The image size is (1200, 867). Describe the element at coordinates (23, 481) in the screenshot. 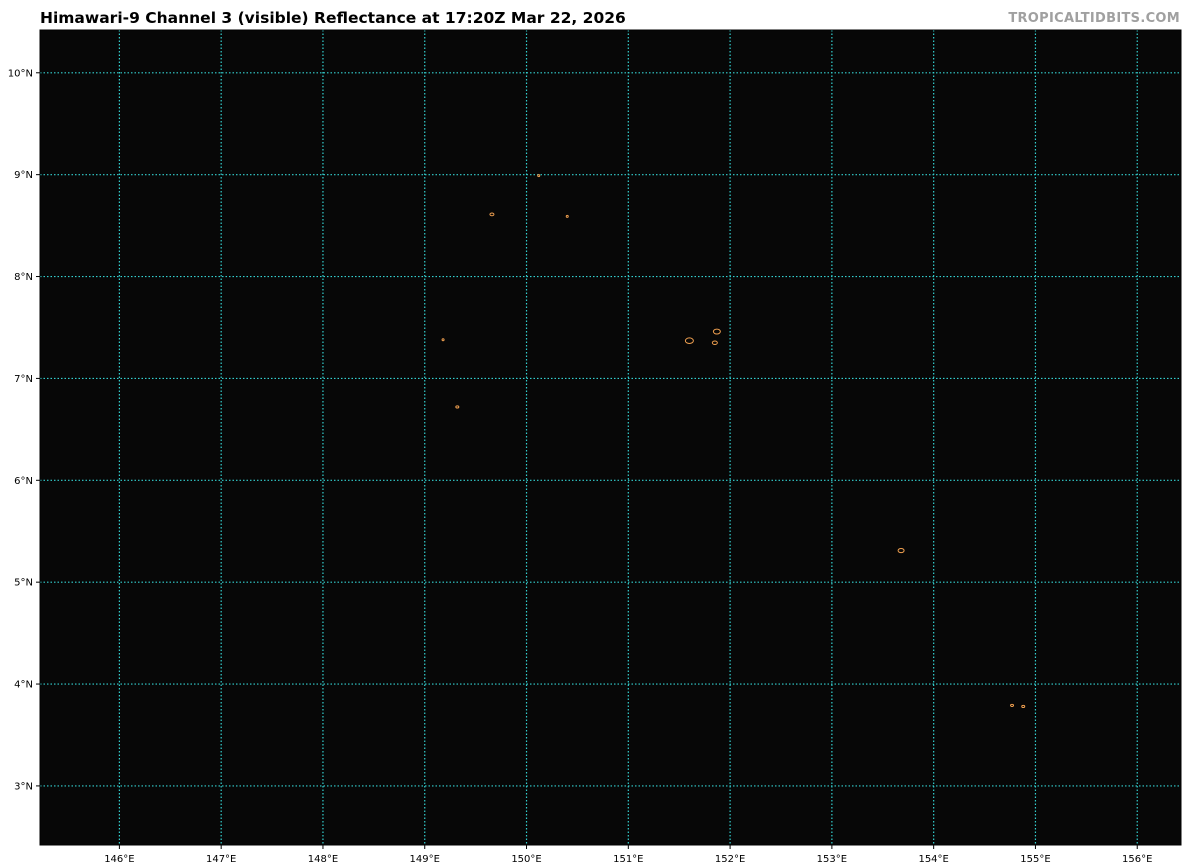

I see `lat-tick-label: 6°N` at that location.